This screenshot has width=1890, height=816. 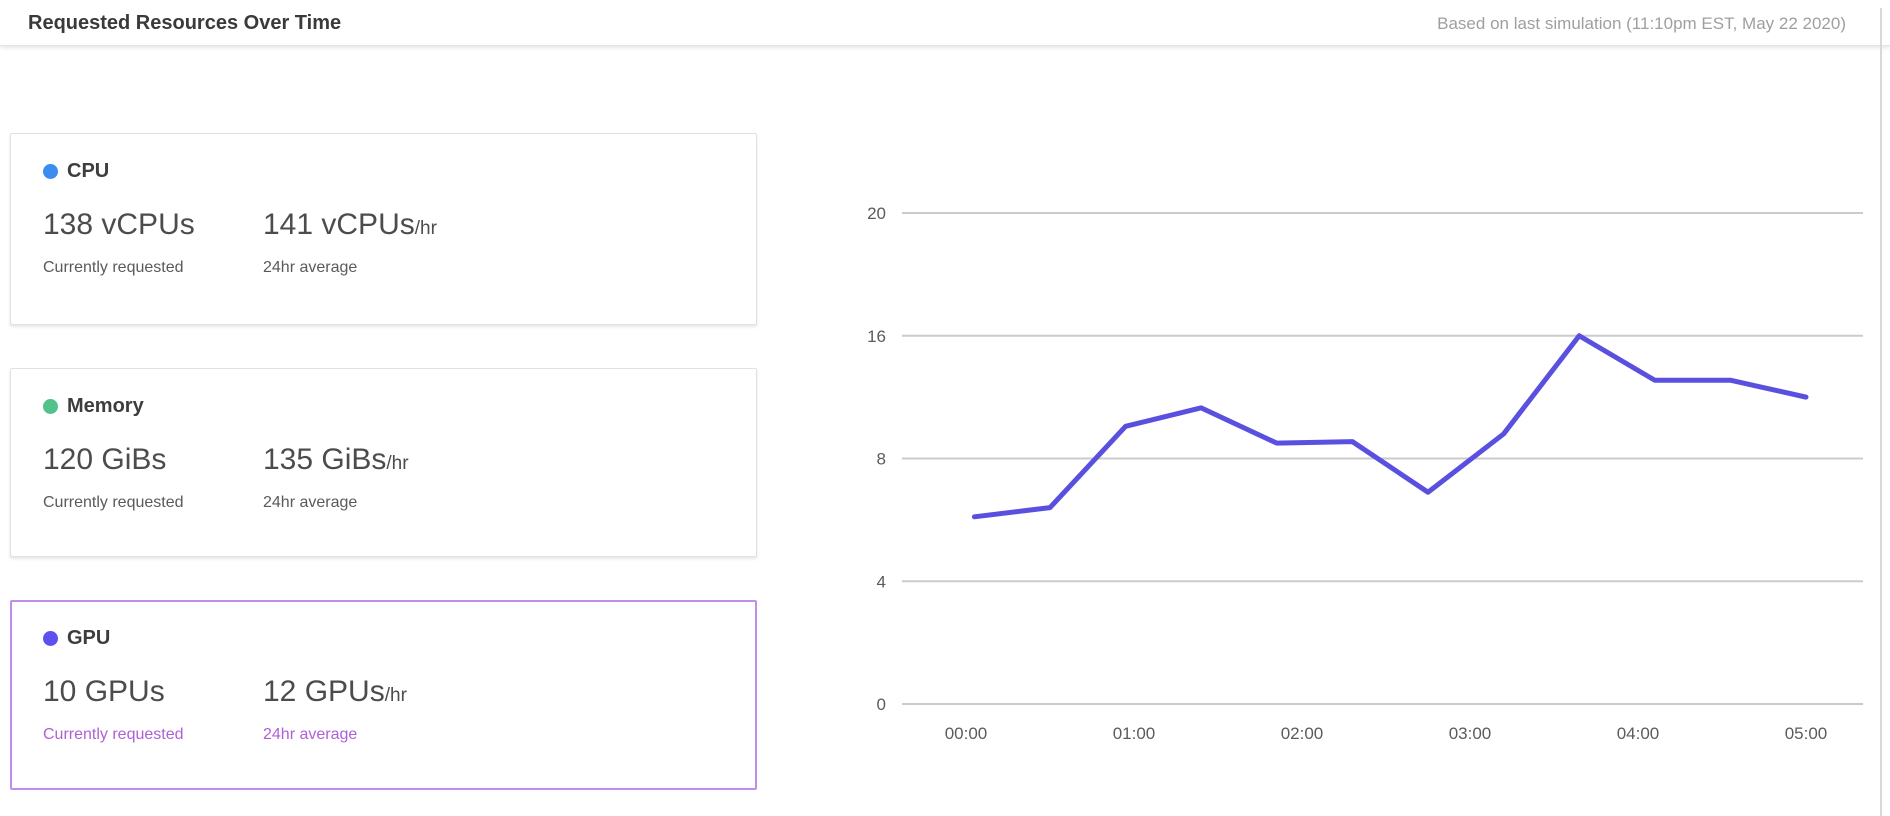 I want to click on x-axis-label: 02:00, so click(x=1302, y=733).